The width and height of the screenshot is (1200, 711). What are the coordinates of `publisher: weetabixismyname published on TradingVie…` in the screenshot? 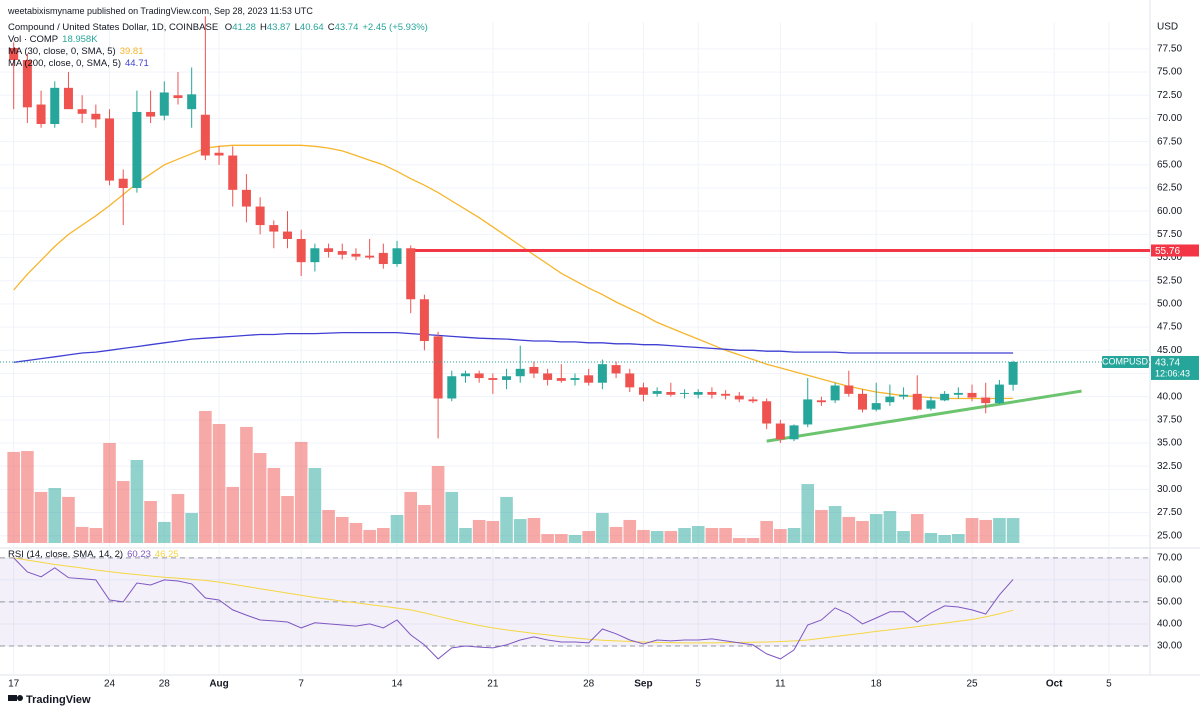 It's located at (160, 11).